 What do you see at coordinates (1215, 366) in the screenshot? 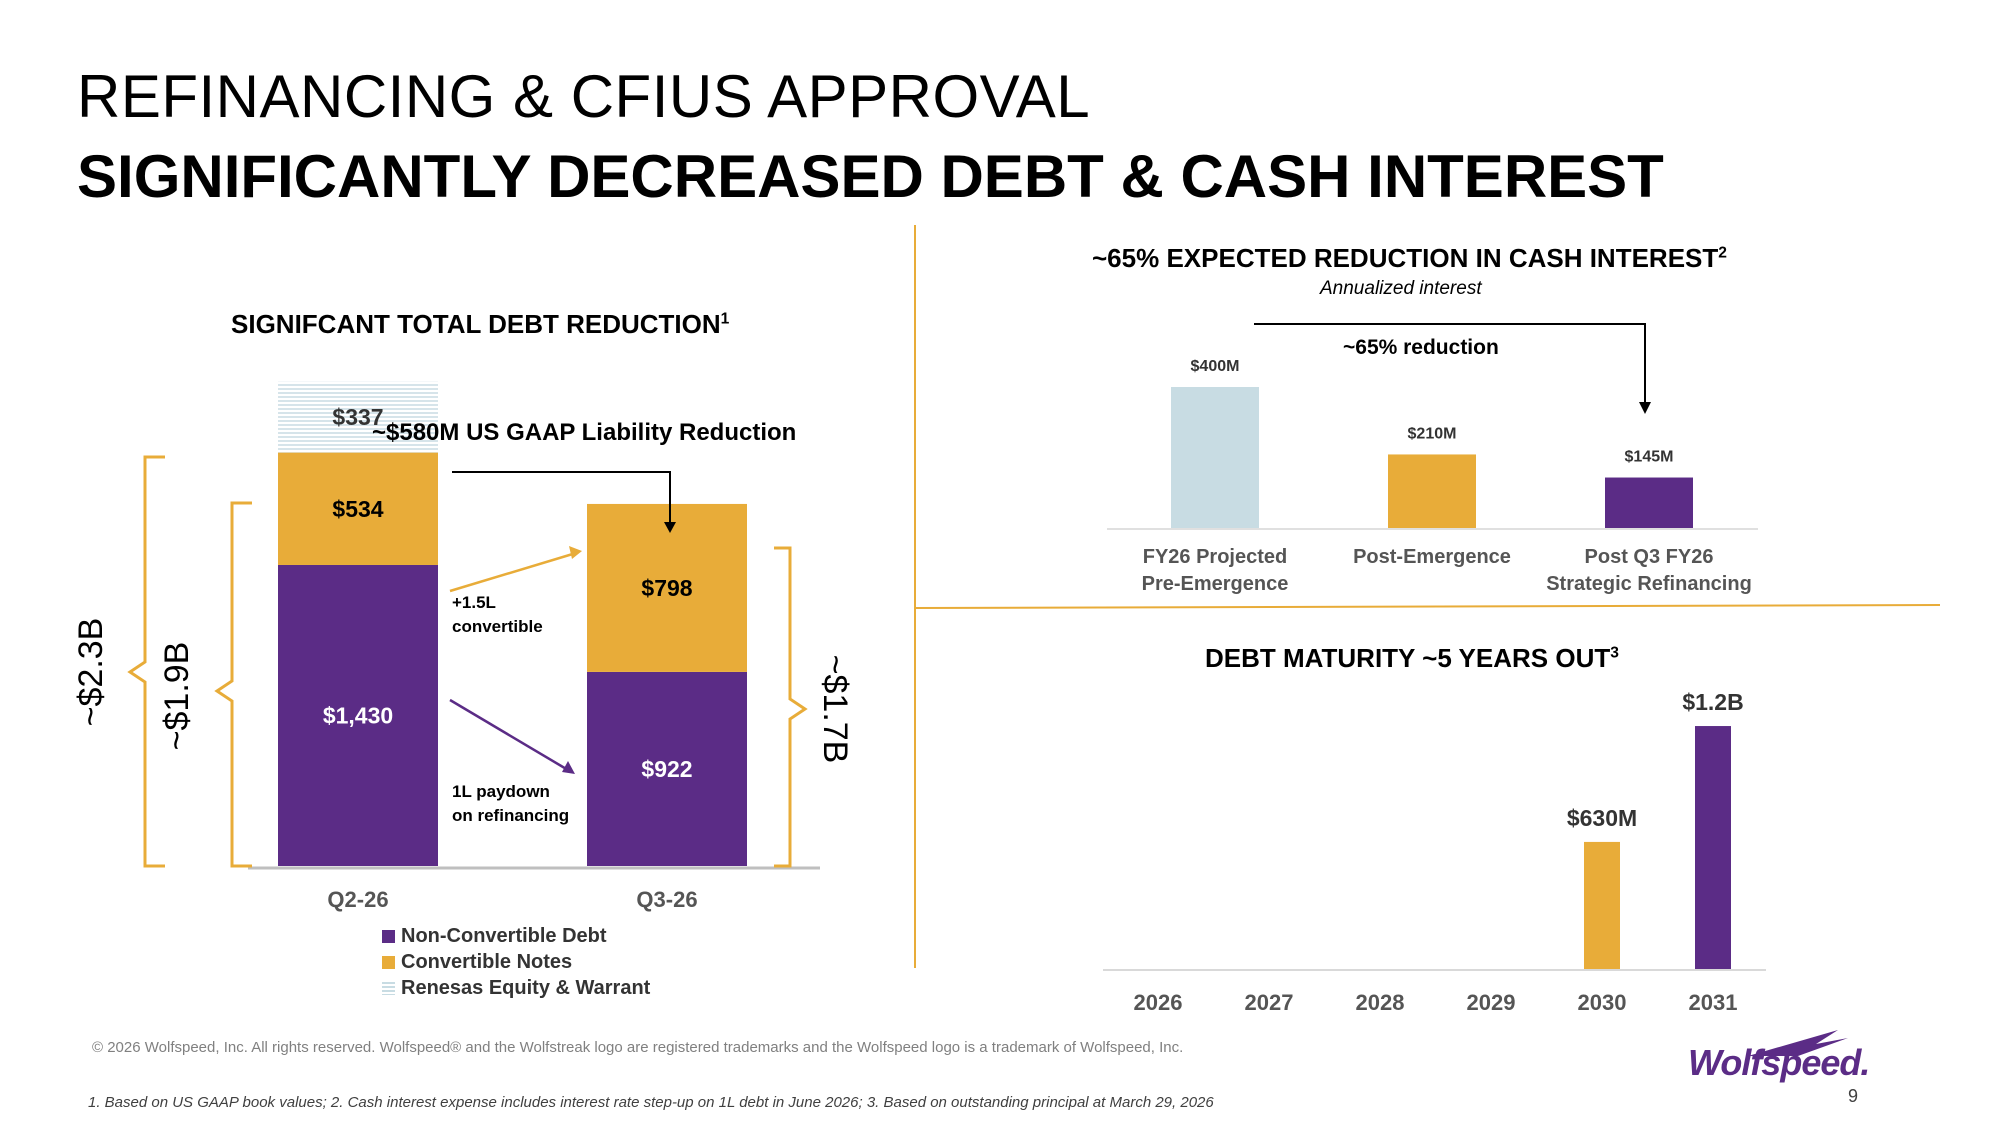
I see `bar-value-label: $400M` at bounding box center [1215, 366].